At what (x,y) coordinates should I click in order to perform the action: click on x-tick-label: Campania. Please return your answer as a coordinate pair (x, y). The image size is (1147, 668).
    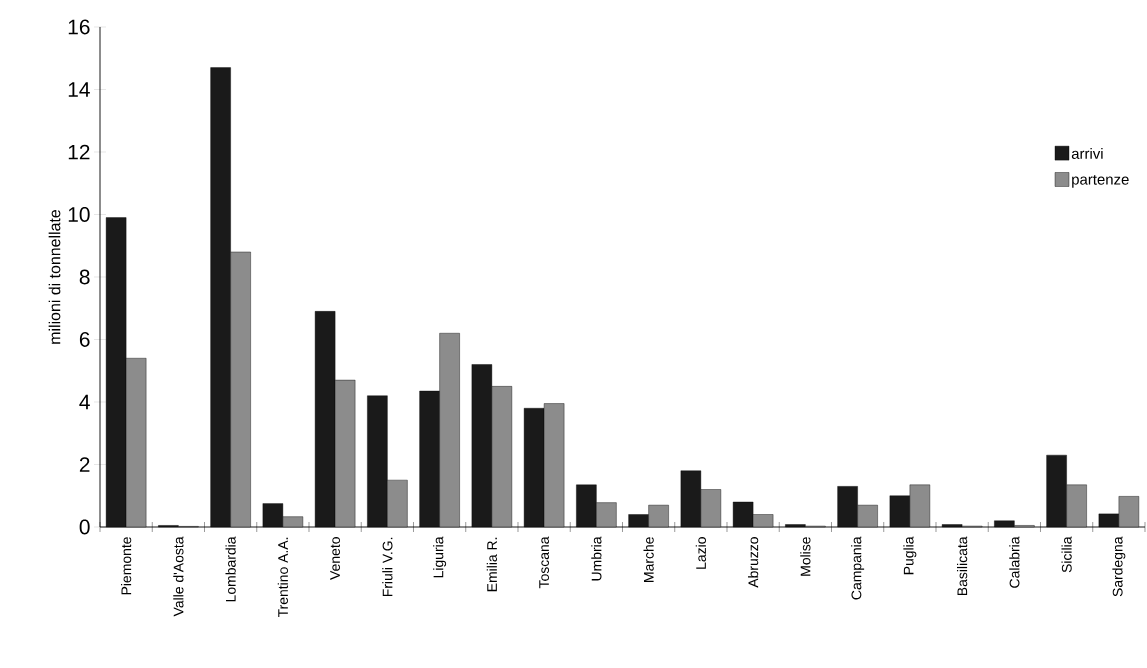
    Looking at the image, I should click on (858, 568).